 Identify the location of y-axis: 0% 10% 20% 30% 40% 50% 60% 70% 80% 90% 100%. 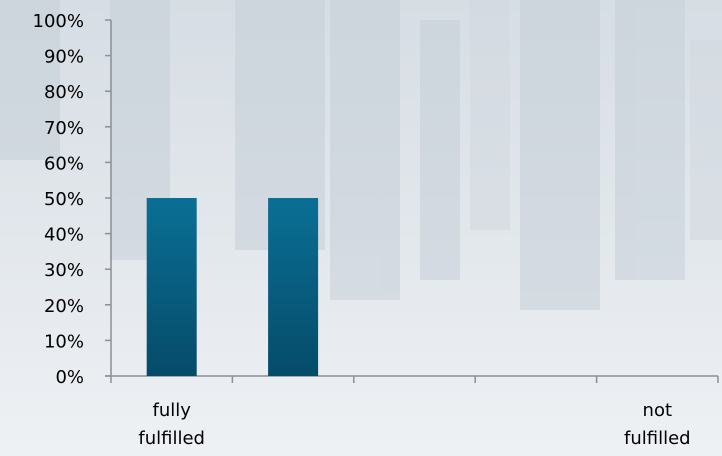
(72, 199).